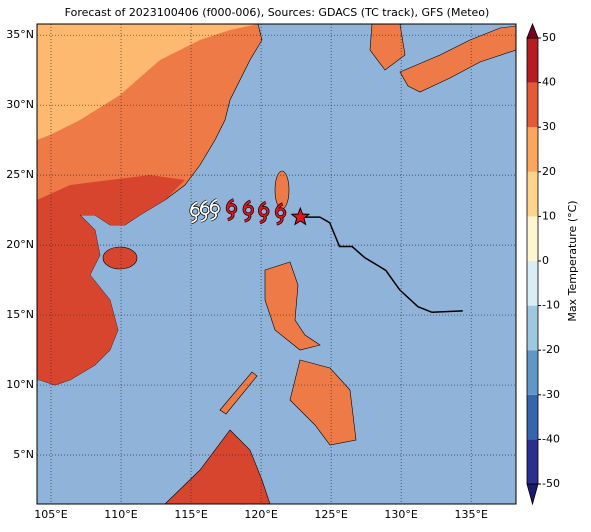  What do you see at coordinates (23, 454) in the screenshot?
I see `y-tick-label: 5°N` at bounding box center [23, 454].